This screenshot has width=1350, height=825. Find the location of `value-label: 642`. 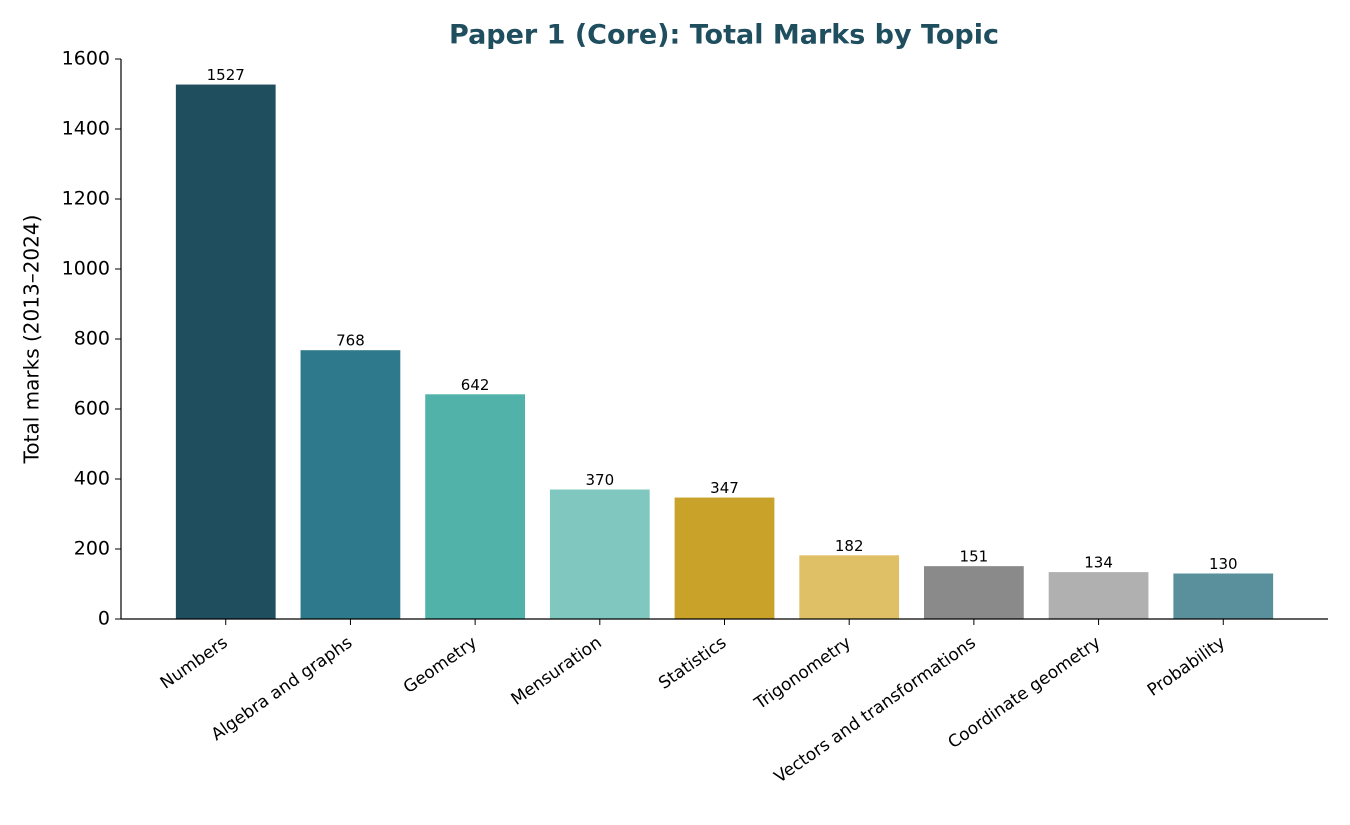

value-label: 642 is located at coordinates (475, 385).